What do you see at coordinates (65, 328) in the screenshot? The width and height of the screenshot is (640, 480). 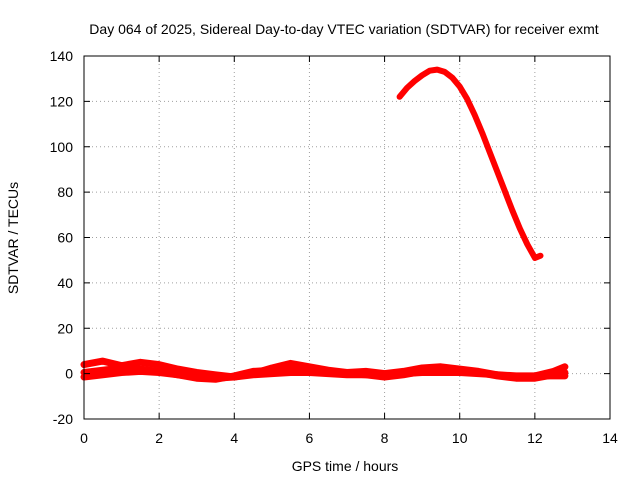 I see `y-tick-label: 20` at bounding box center [65, 328].